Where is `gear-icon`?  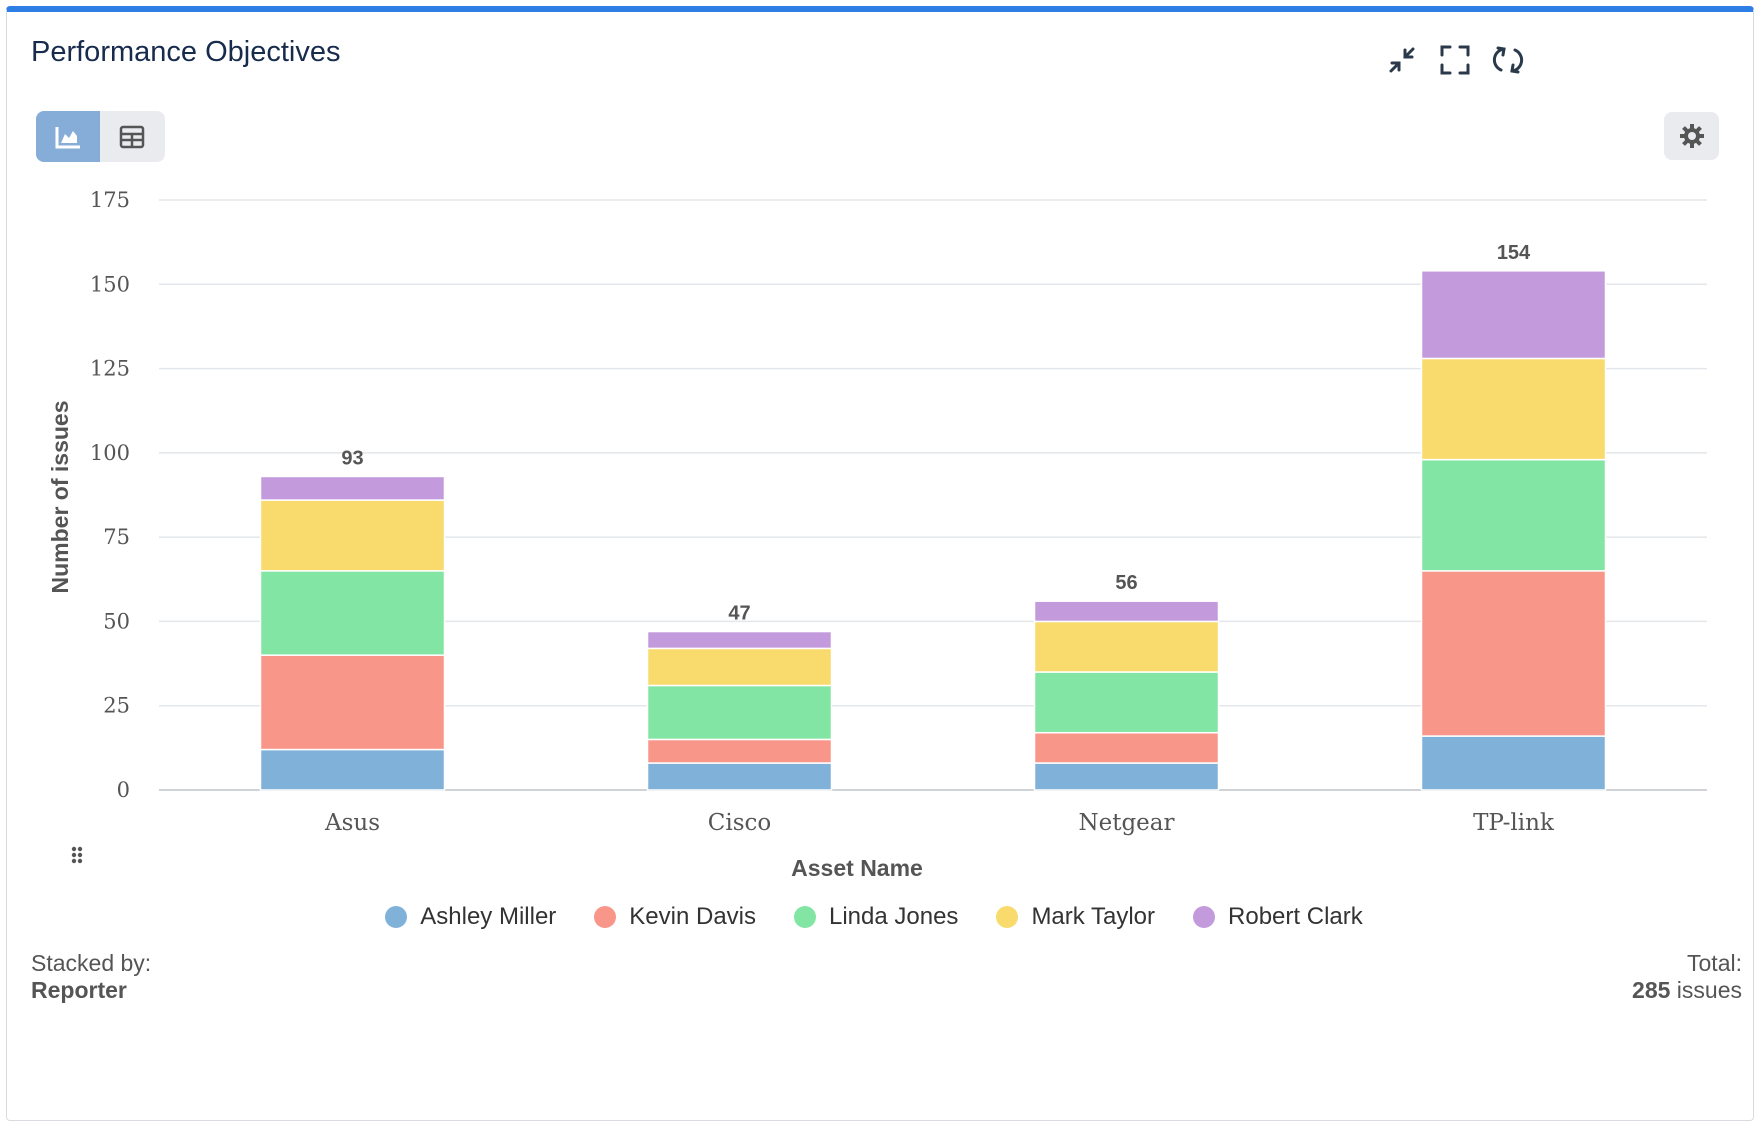
gear-icon is located at coordinates (1691, 136).